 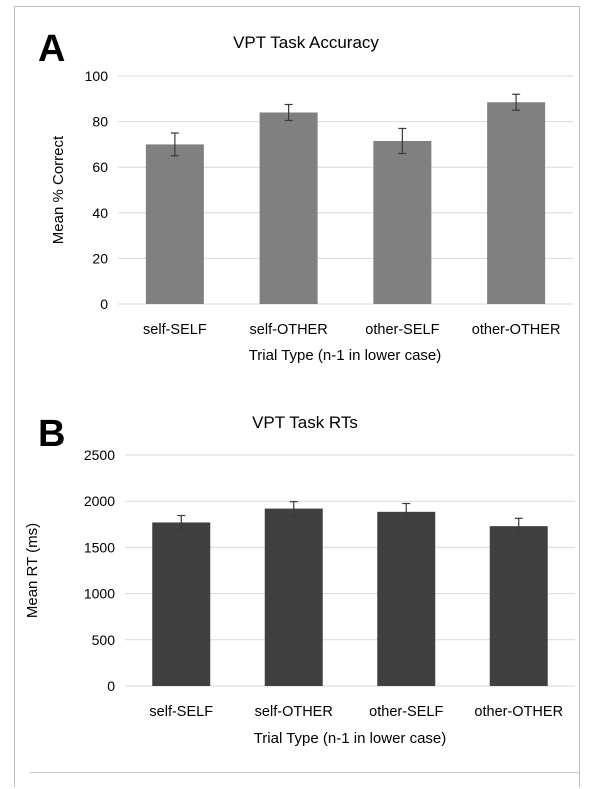 What do you see at coordinates (100, 122) in the screenshot?
I see `chart-a-ytick-label: 80` at bounding box center [100, 122].